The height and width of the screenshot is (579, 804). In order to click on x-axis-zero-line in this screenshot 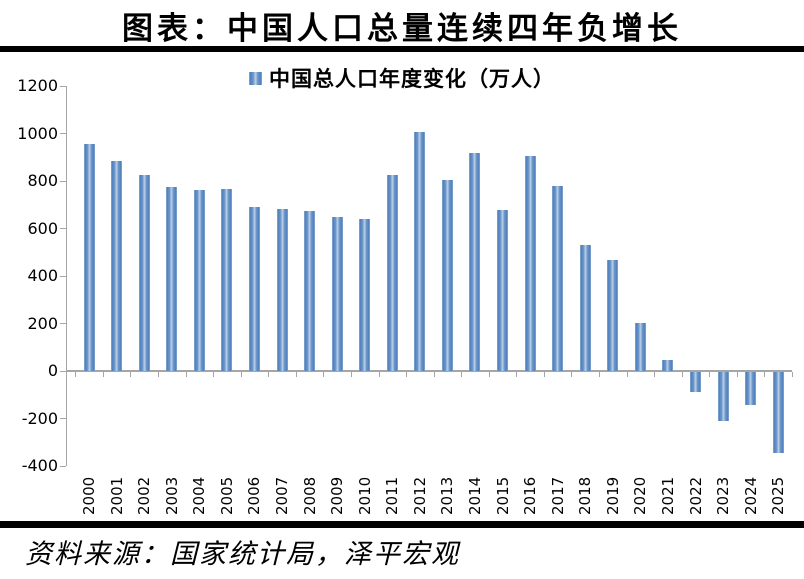, I will do `click(429, 371)`.